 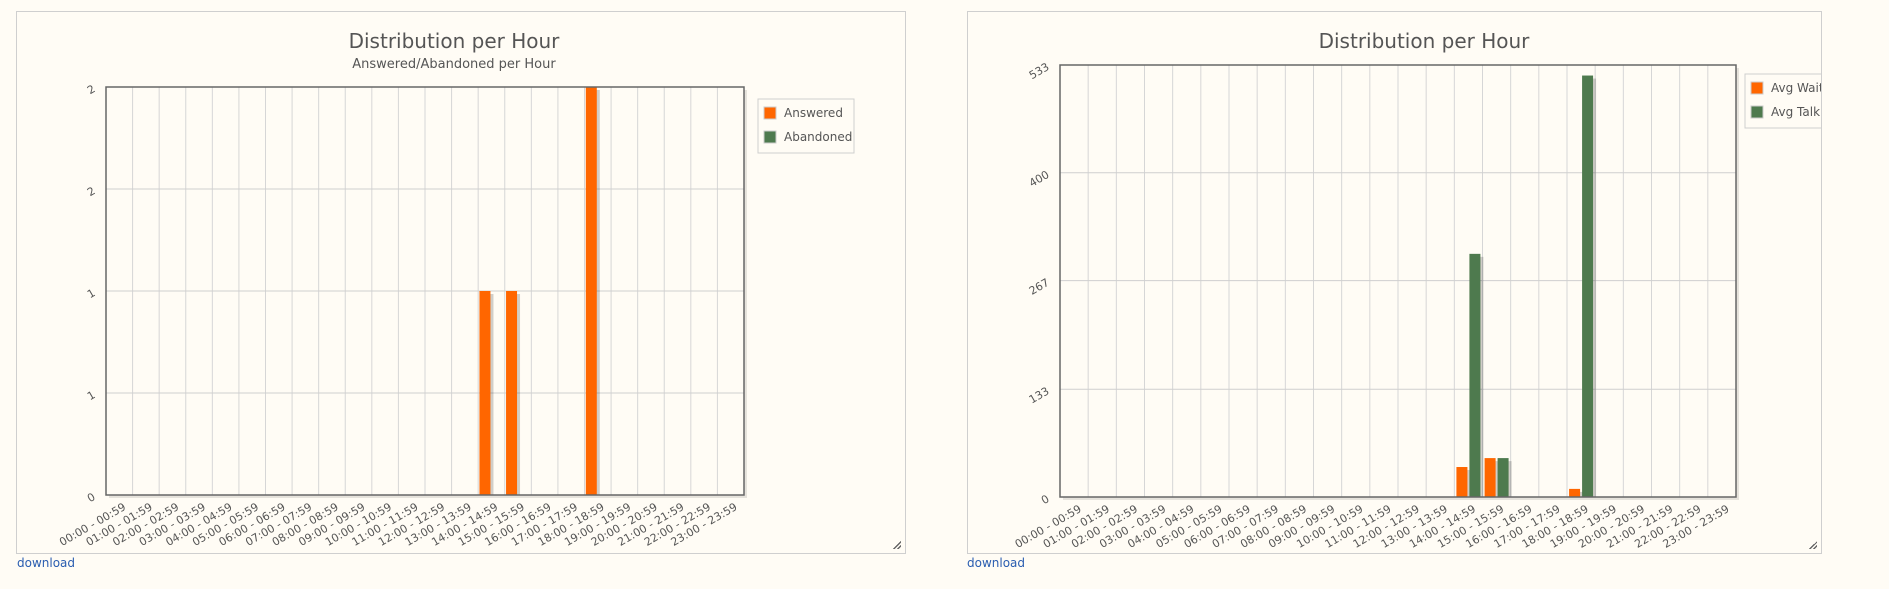 I want to click on y-tick-label: 533, so click(x=1039, y=71).